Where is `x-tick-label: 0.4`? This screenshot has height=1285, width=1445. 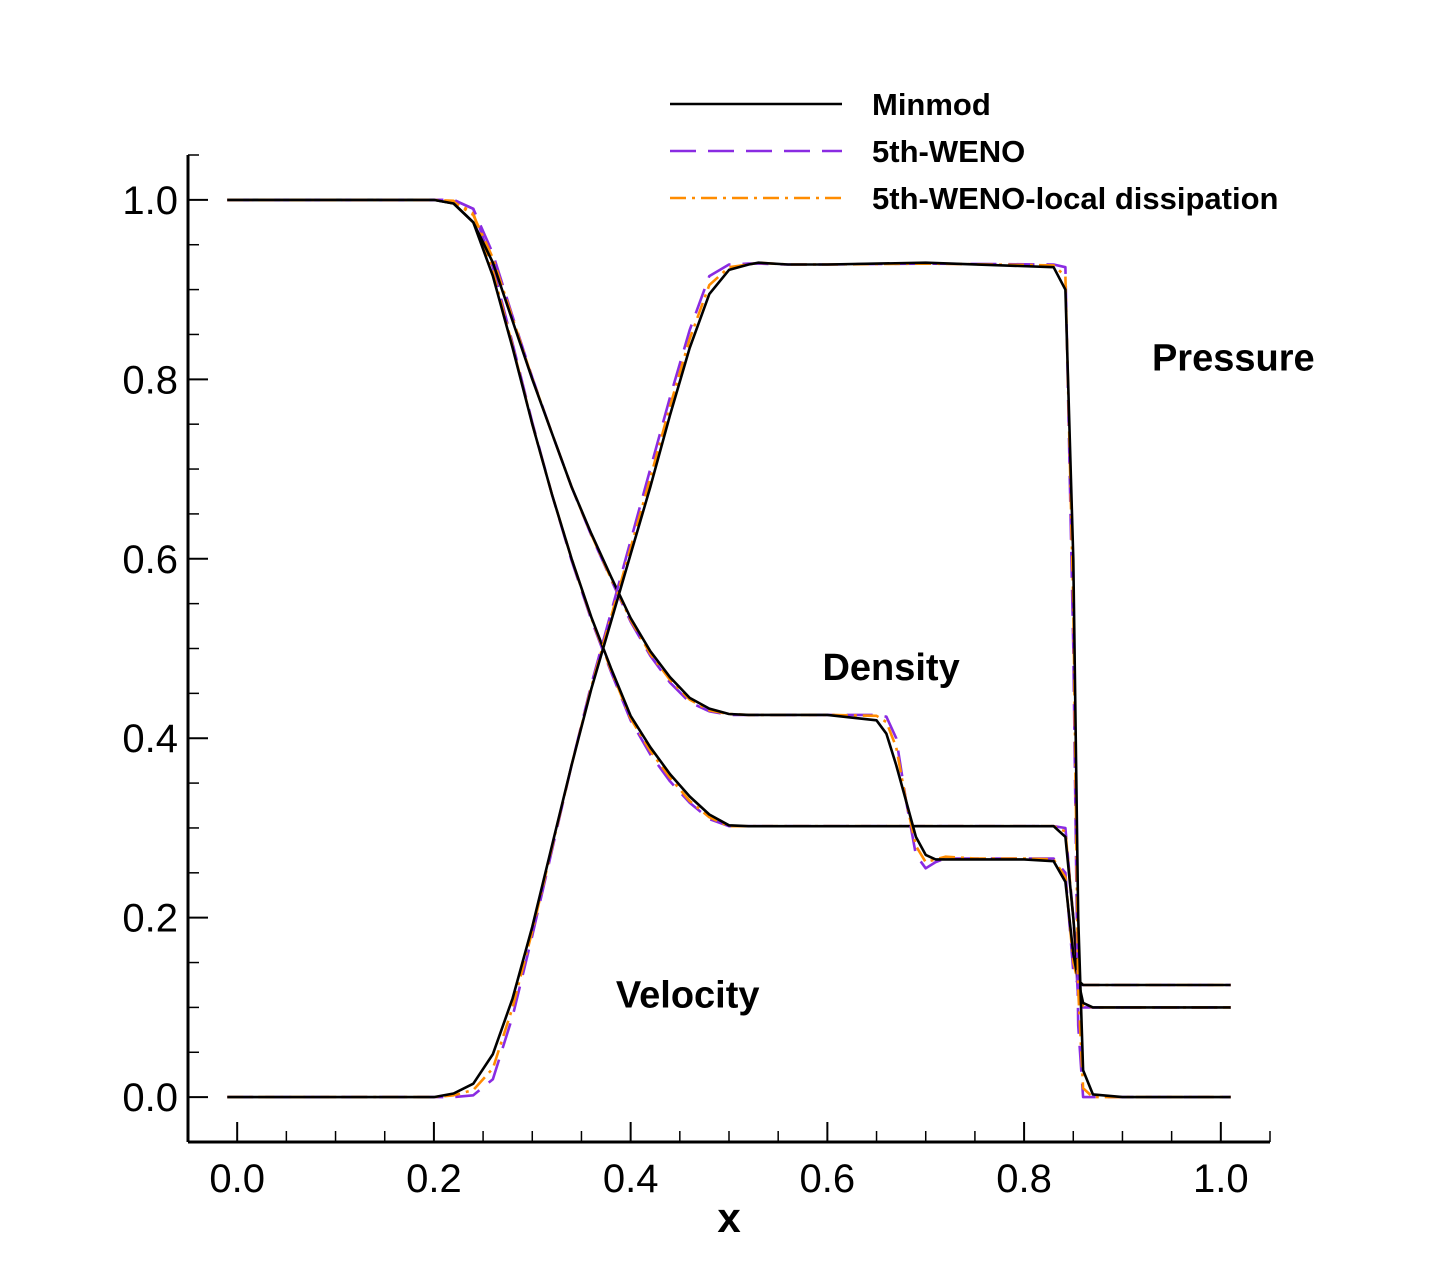
x-tick-label: 0.4 is located at coordinates (631, 1179).